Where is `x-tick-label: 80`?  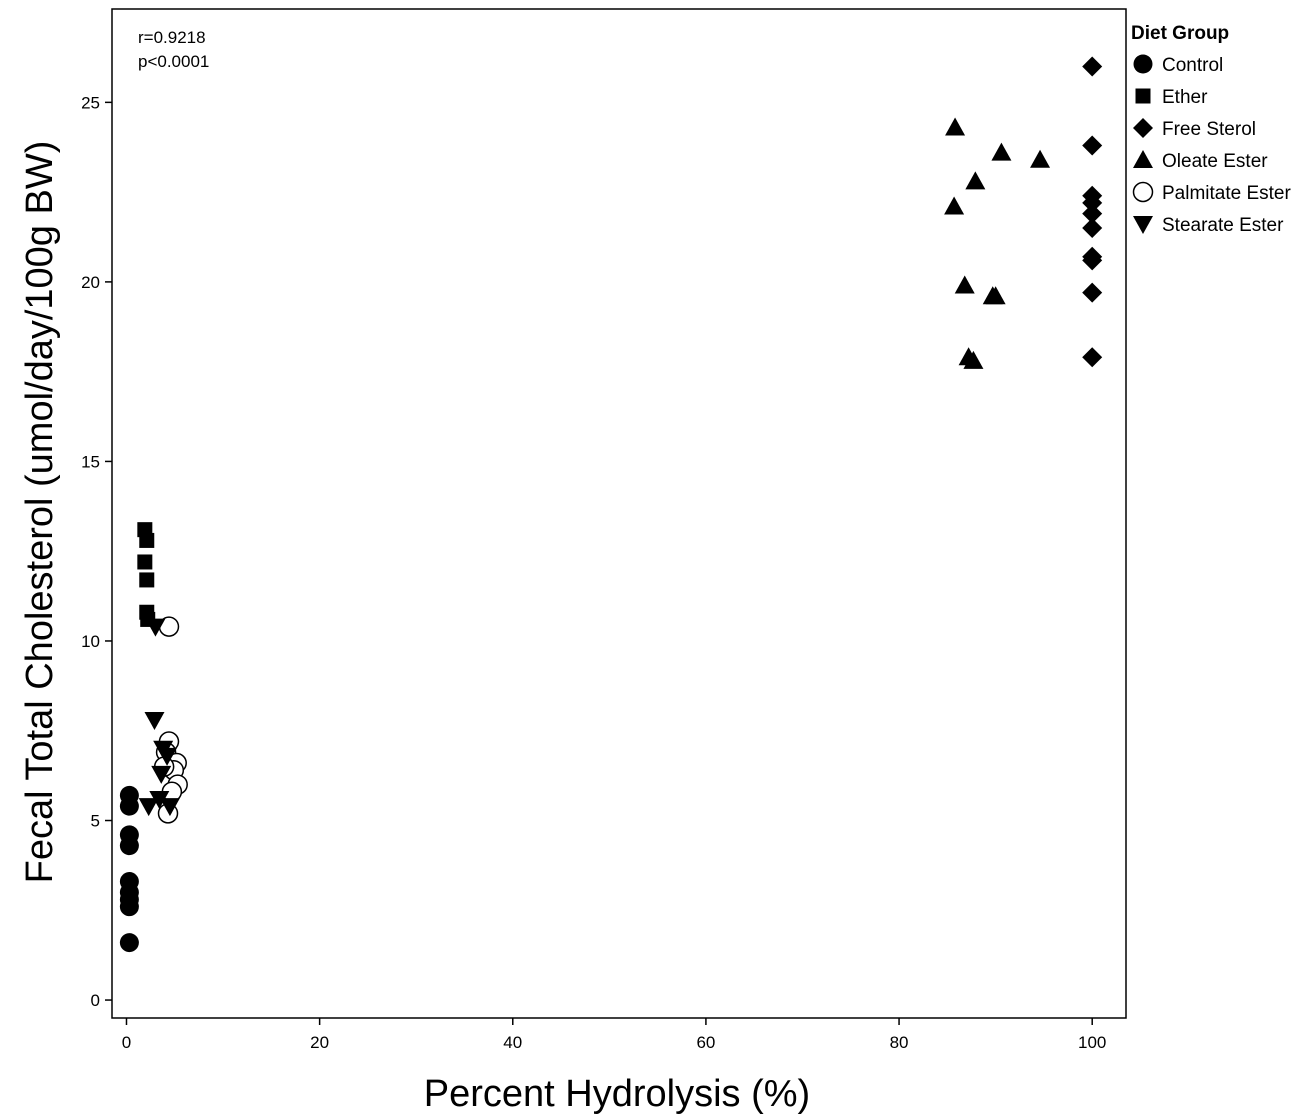
x-tick-label: 80 is located at coordinates (899, 1042).